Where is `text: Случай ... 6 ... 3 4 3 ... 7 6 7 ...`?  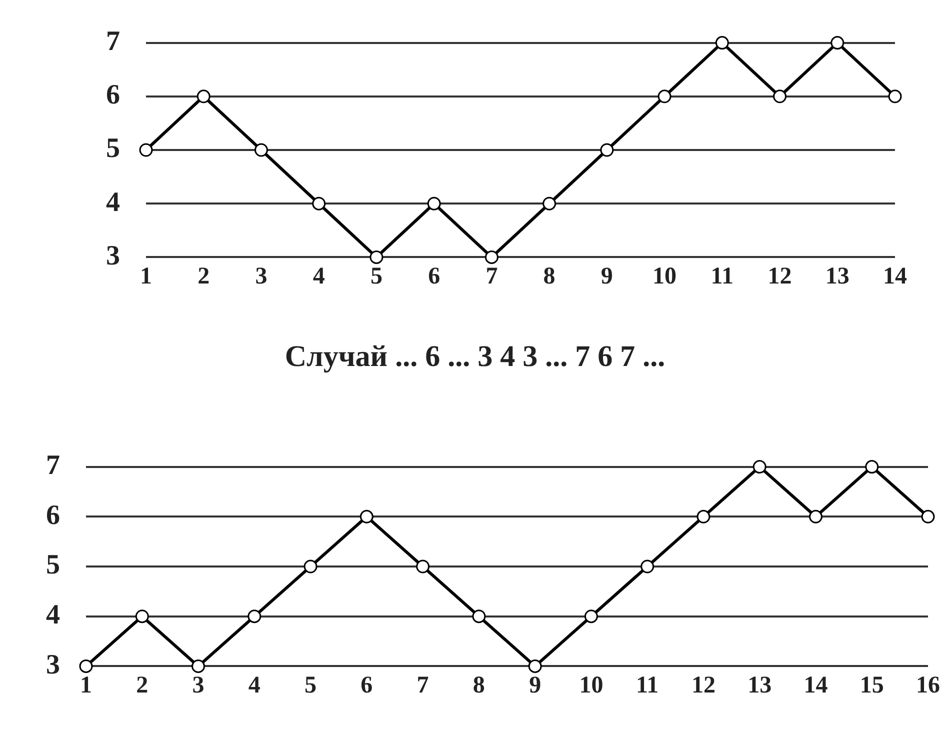
text: Случай ... 6 ... 3 4 3 ... 7 6 7 ... is located at coordinates (475, 357).